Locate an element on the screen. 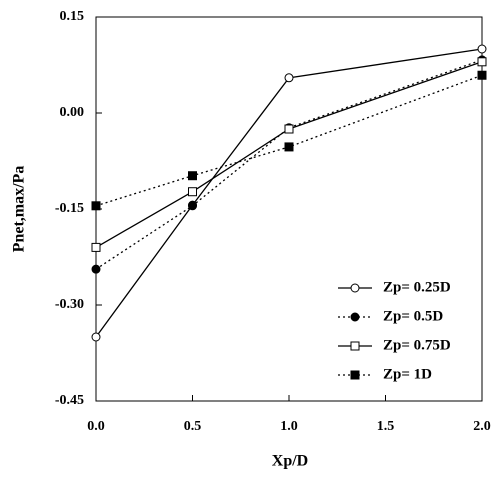  y-tick-label: 0.00 is located at coordinates (72, 112).